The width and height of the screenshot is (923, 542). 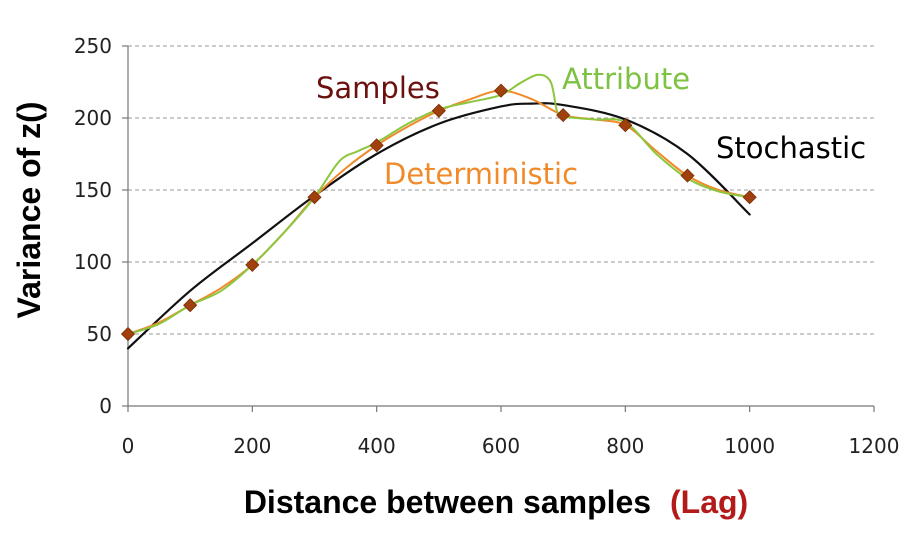 I want to click on series-label-samples: Samples, so click(x=378, y=88).